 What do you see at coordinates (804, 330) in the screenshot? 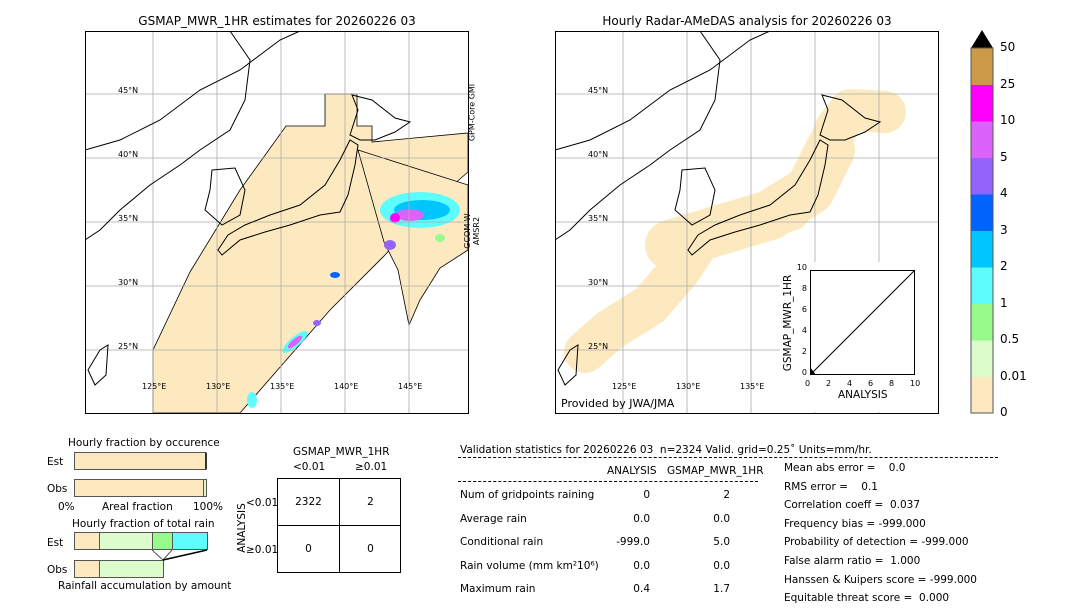
I see `y-tick: 4` at bounding box center [804, 330].